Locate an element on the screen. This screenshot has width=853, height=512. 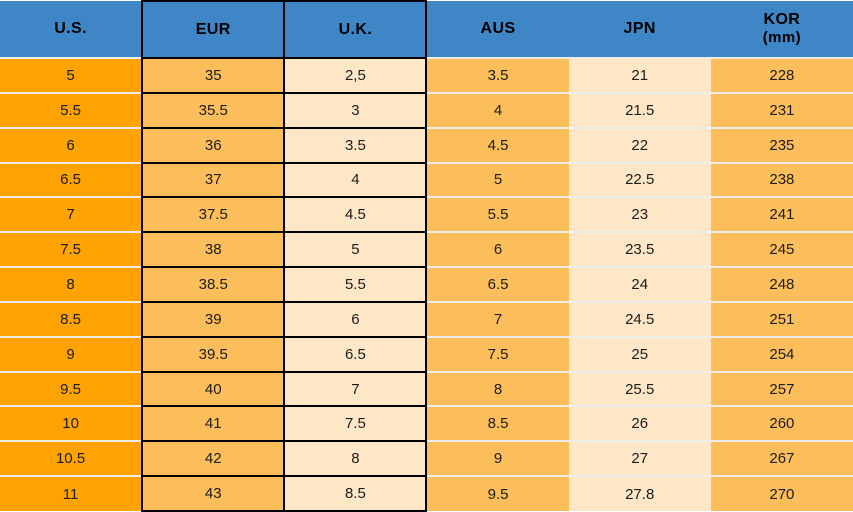
cell-jpn: 25.5 is located at coordinates (639, 388).